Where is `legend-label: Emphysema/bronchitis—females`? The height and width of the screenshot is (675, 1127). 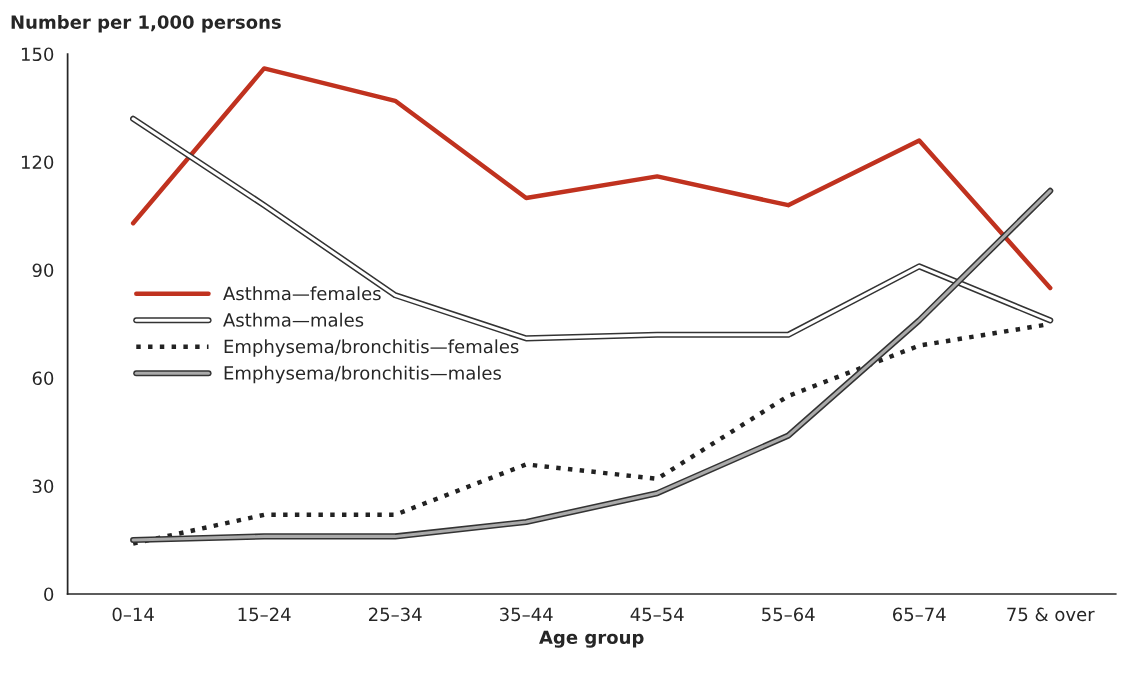 legend-label: Emphysema/bronchitis—females is located at coordinates (371, 348).